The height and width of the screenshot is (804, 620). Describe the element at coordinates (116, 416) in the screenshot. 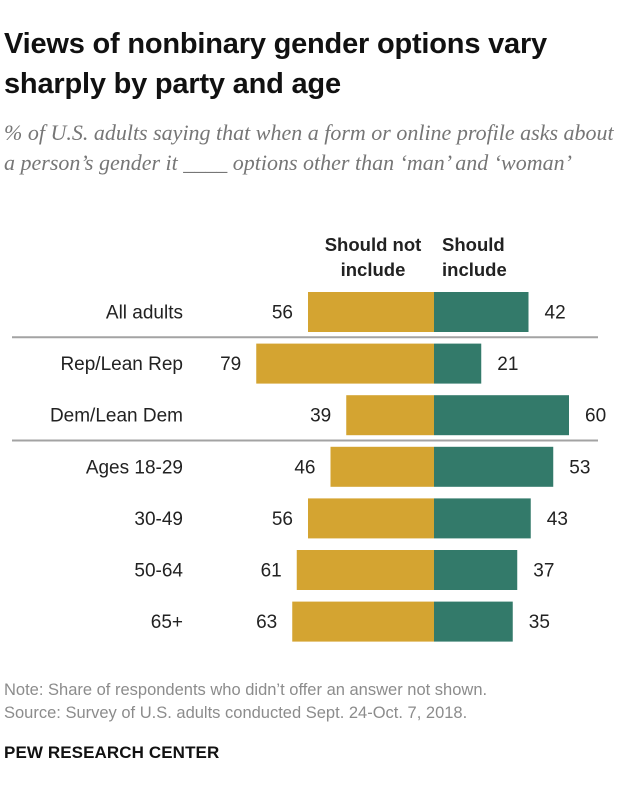

I see `category-label-dem-lean-dem: Dem/Lean Dem` at that location.